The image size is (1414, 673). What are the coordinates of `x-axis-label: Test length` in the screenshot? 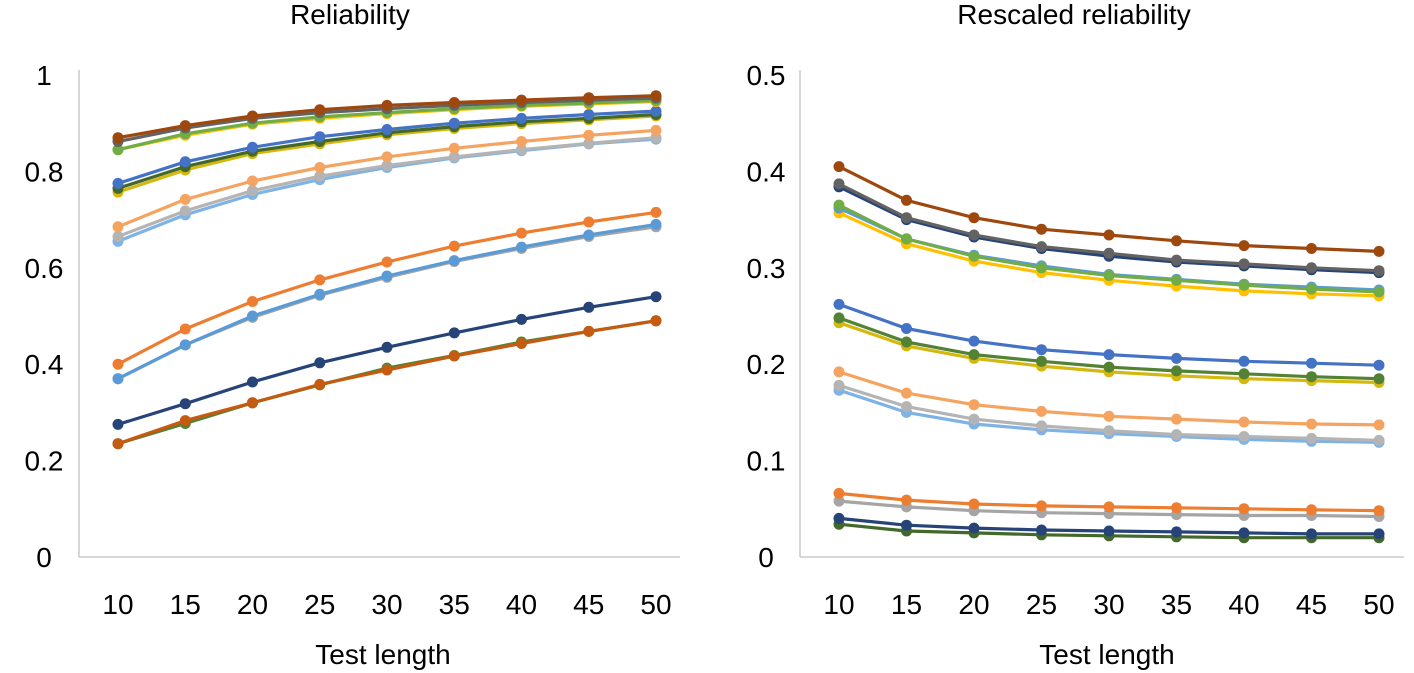 It's located at (1106, 654).